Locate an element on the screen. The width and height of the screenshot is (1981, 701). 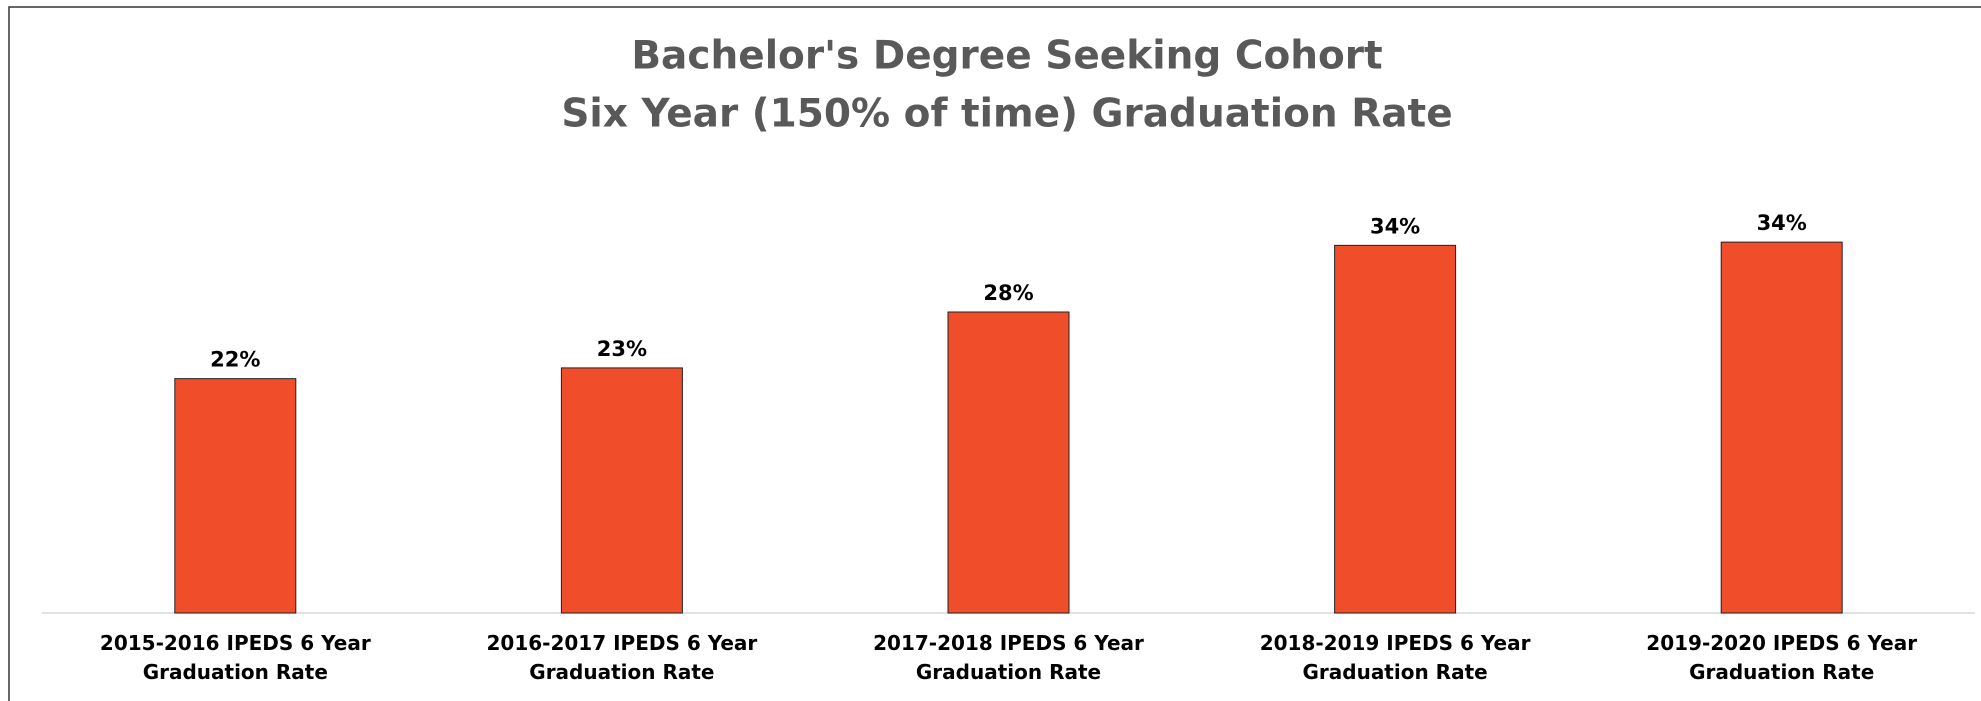
value-label: 23% is located at coordinates (622, 349).